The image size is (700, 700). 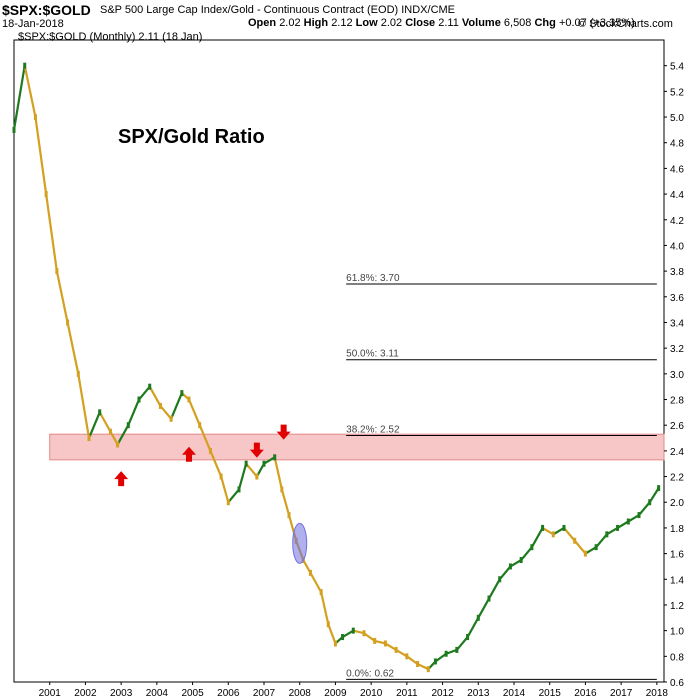 What do you see at coordinates (677, 580) in the screenshot?
I see `y-axis-tick-label: 1.4` at bounding box center [677, 580].